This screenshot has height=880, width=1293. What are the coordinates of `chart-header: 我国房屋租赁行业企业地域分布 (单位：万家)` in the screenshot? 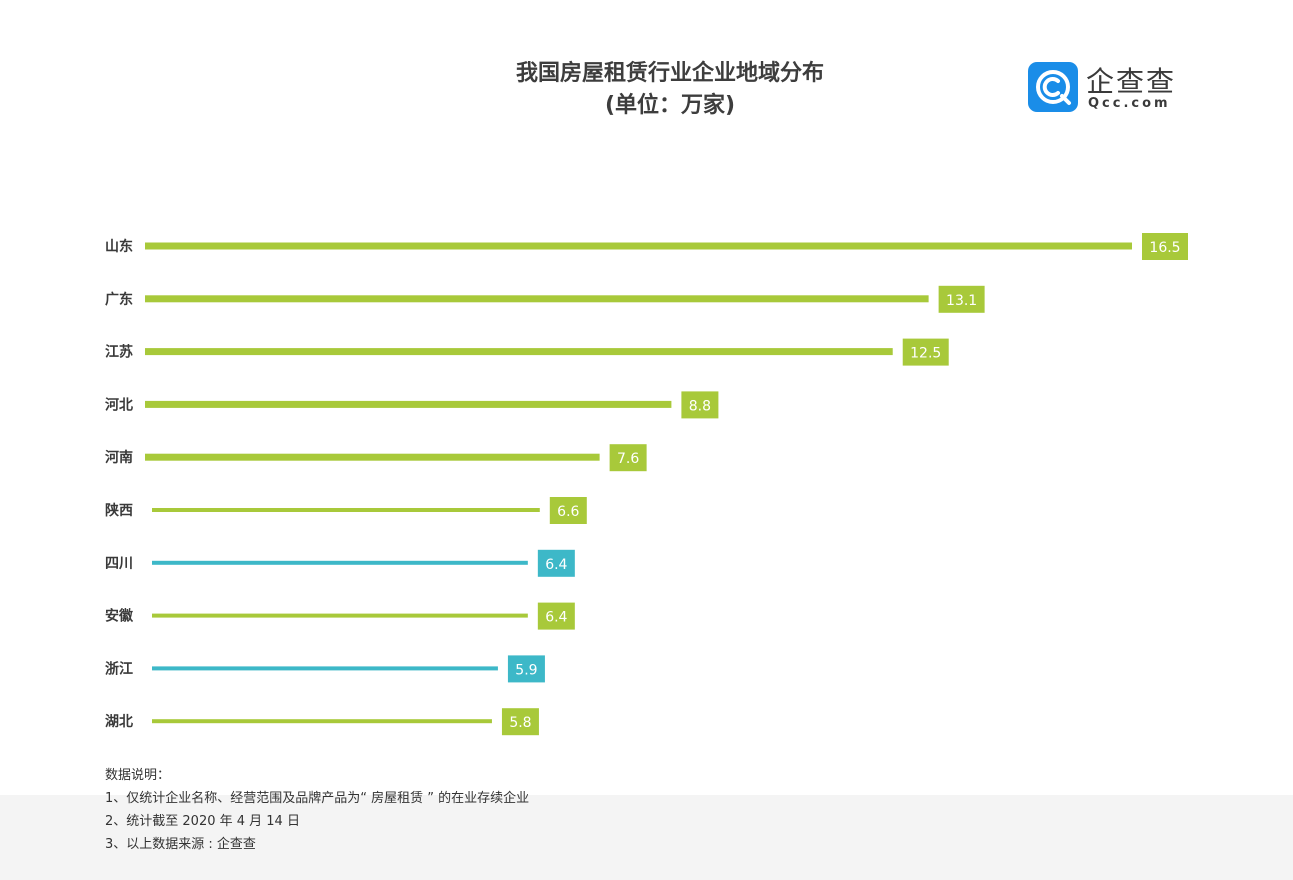 It's located at (670, 90).